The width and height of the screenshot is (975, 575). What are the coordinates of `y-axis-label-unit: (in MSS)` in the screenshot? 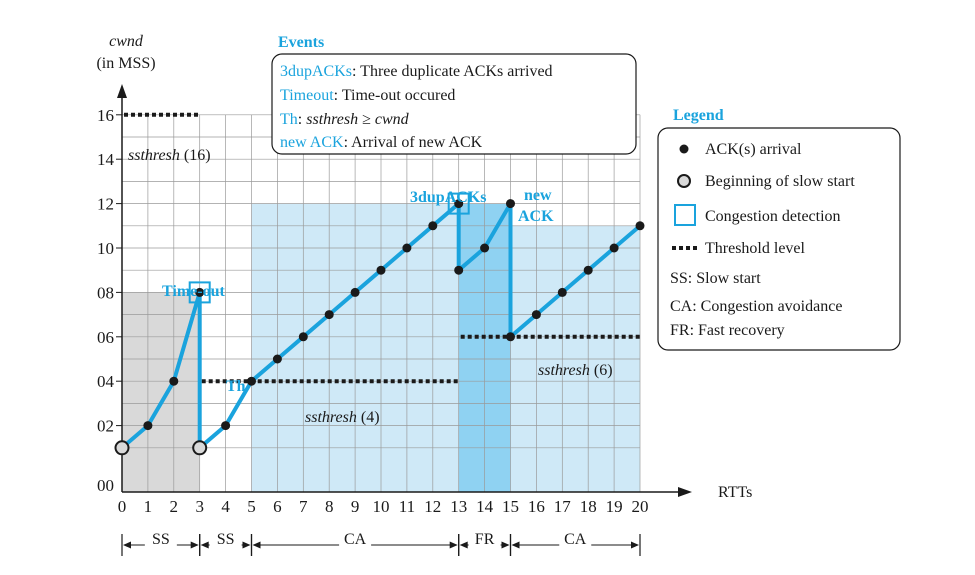 It's located at (125, 63).